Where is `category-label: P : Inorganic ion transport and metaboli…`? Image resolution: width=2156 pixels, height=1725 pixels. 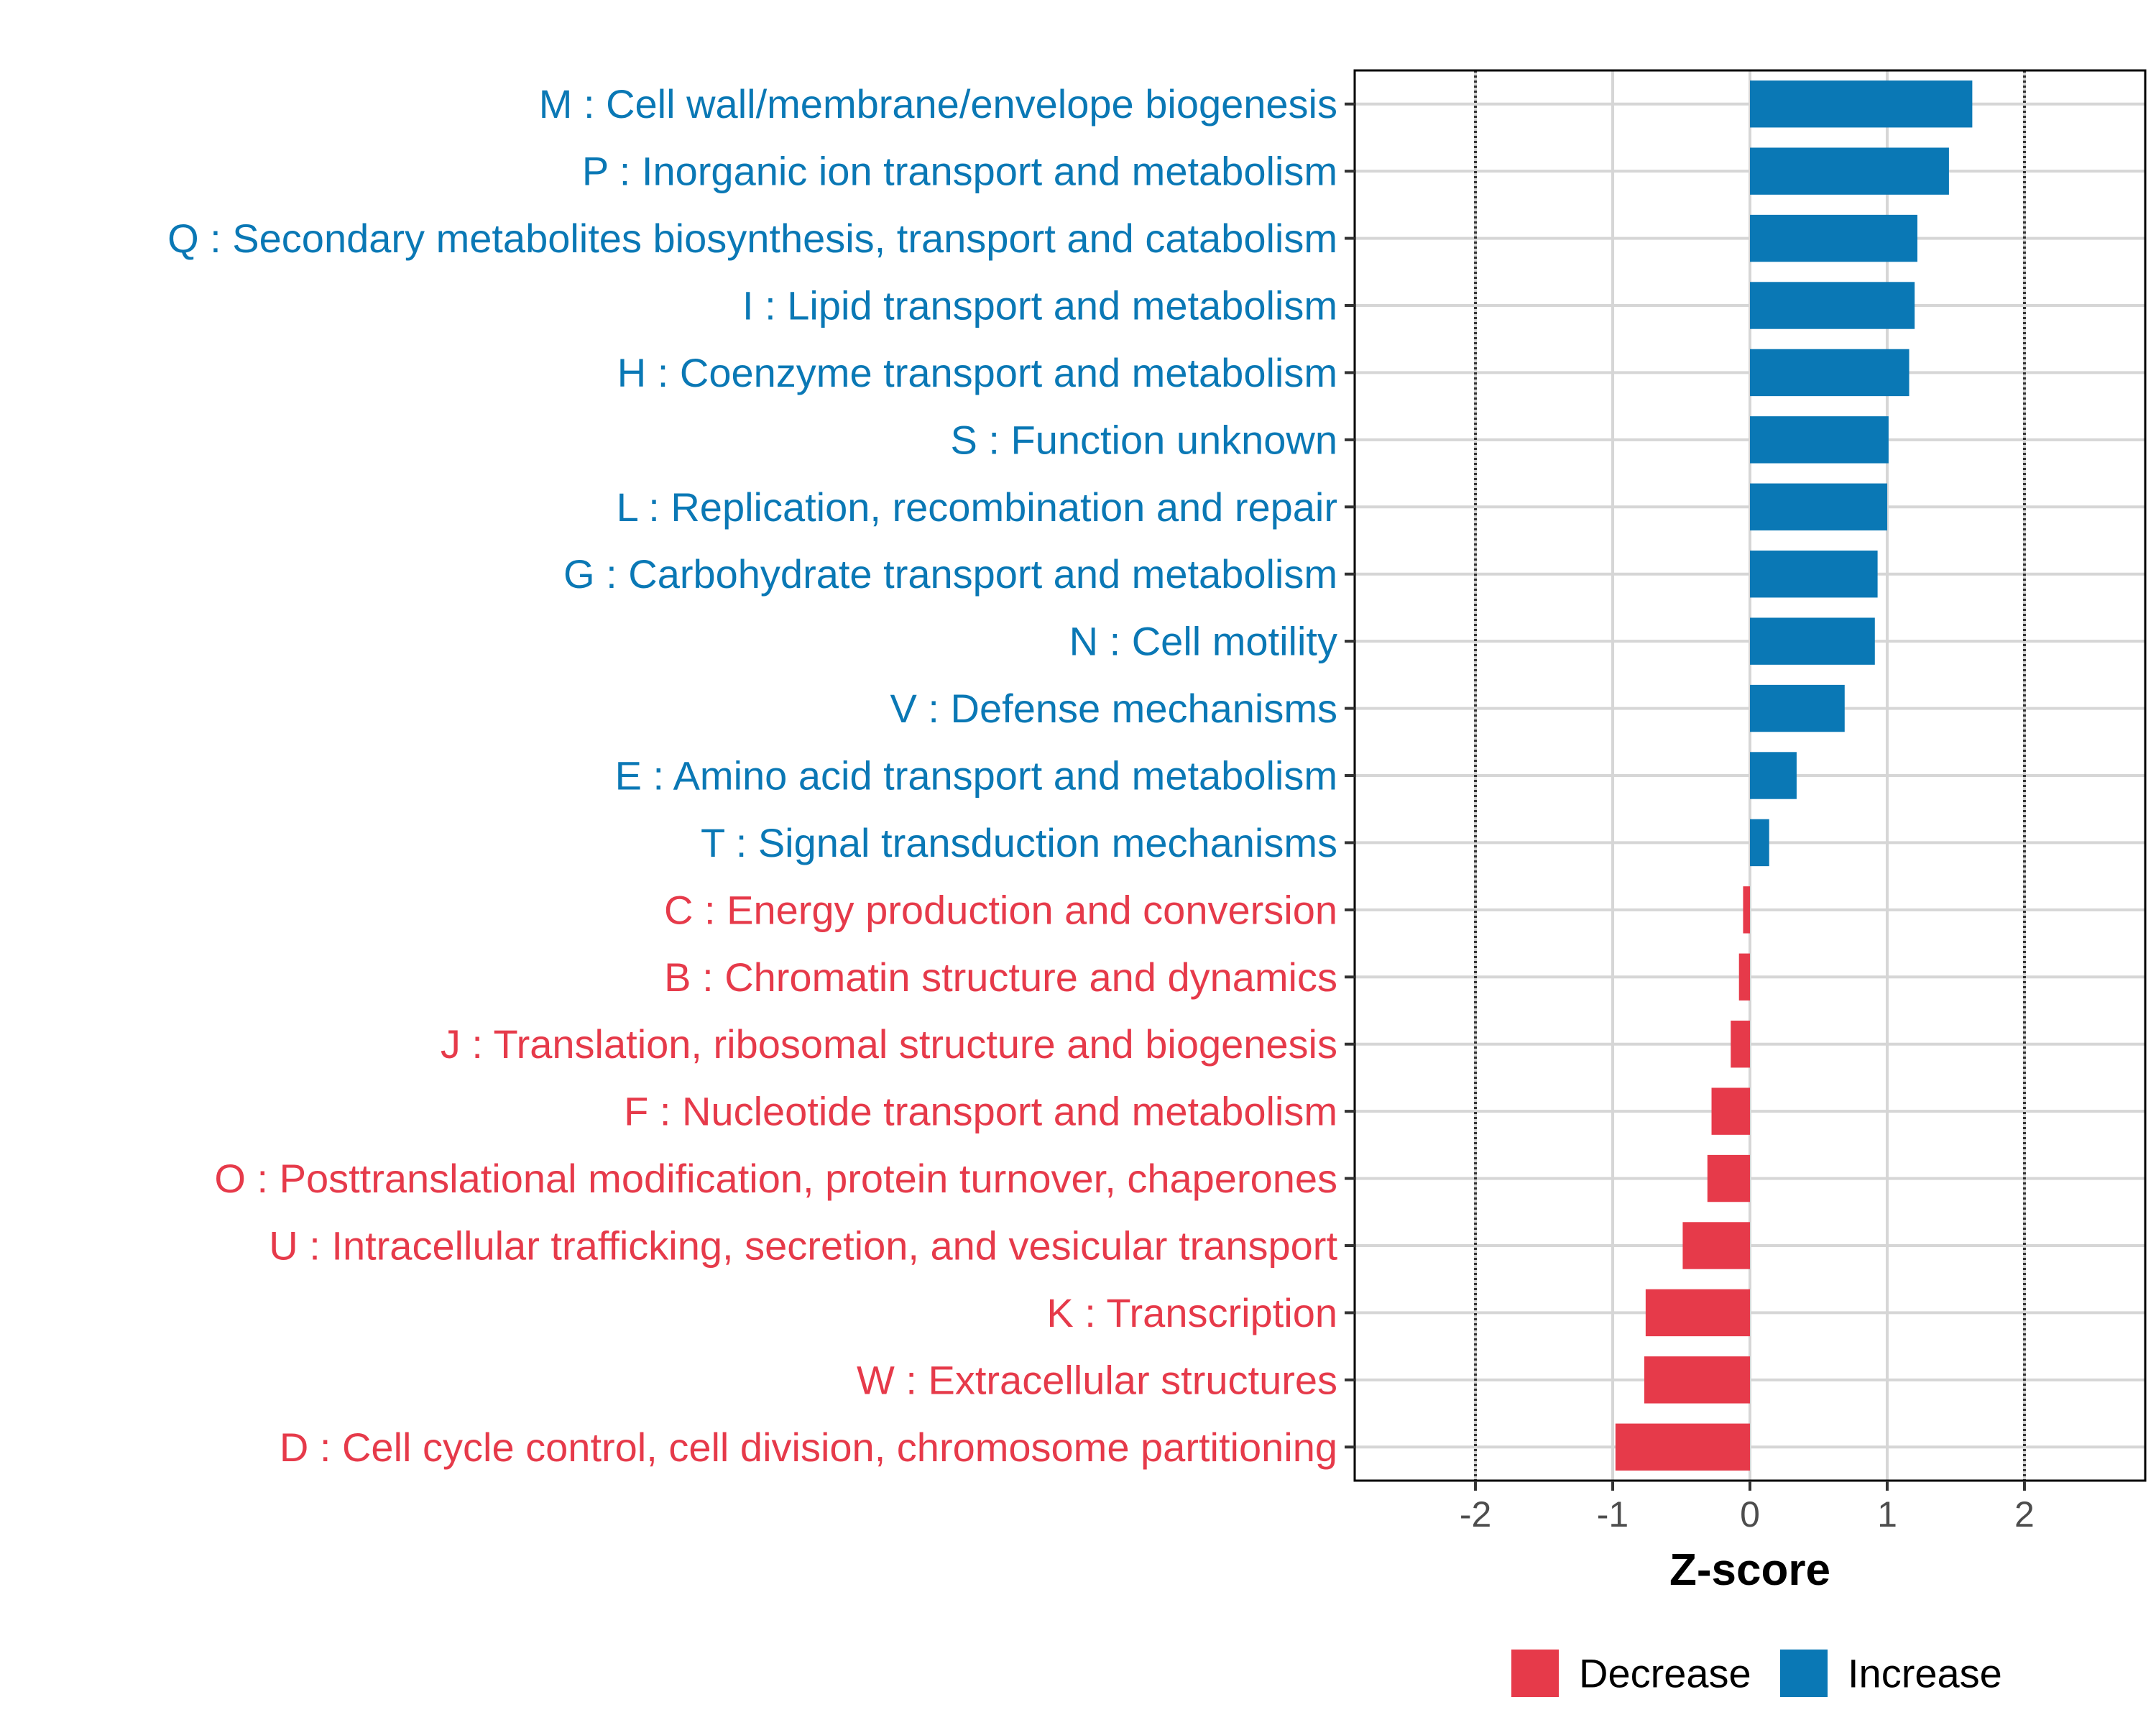 category-label: P : Inorganic ion transport and metaboli… is located at coordinates (960, 171).